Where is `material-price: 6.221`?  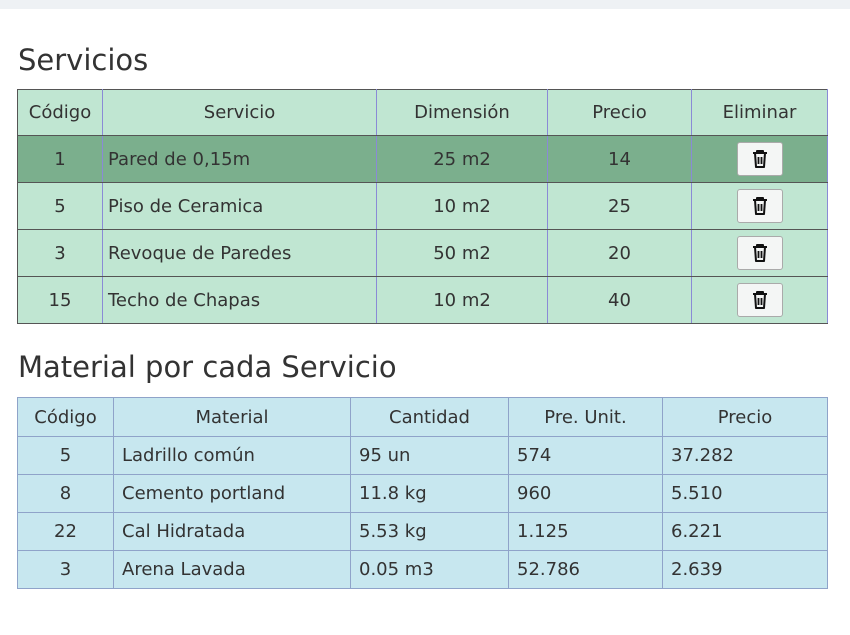
material-price: 6.221 is located at coordinates (745, 531).